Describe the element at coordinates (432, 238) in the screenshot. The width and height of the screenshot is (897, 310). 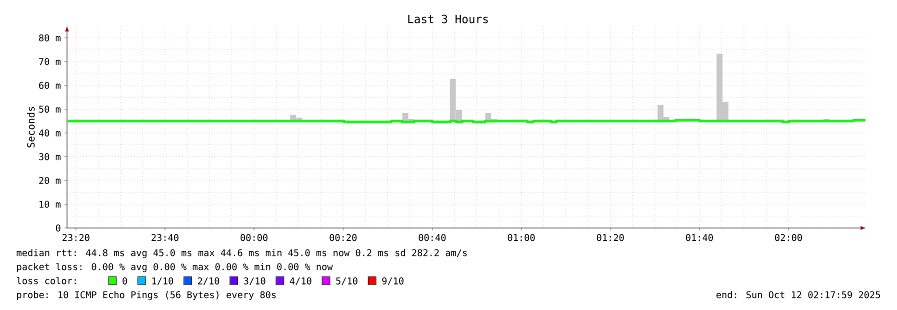
I see `x-tick-label: 00:40` at that location.